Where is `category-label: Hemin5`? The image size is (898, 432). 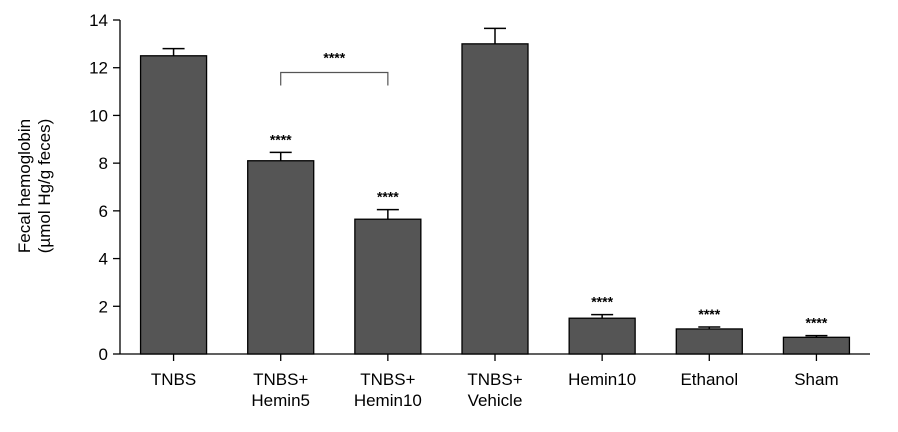
category-label: Hemin5 is located at coordinates (280, 400).